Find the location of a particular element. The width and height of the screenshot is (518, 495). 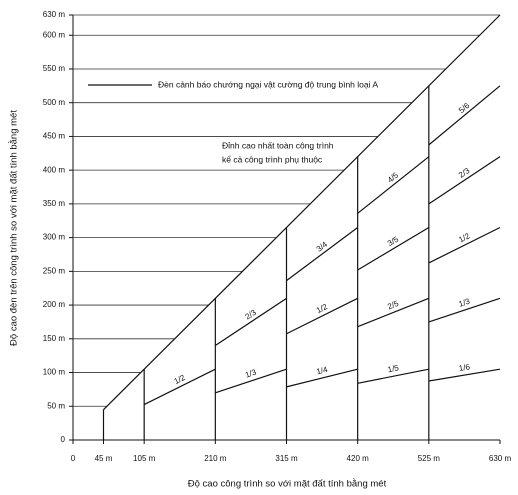

y-tick-label: 630 m is located at coordinates (54, 14).